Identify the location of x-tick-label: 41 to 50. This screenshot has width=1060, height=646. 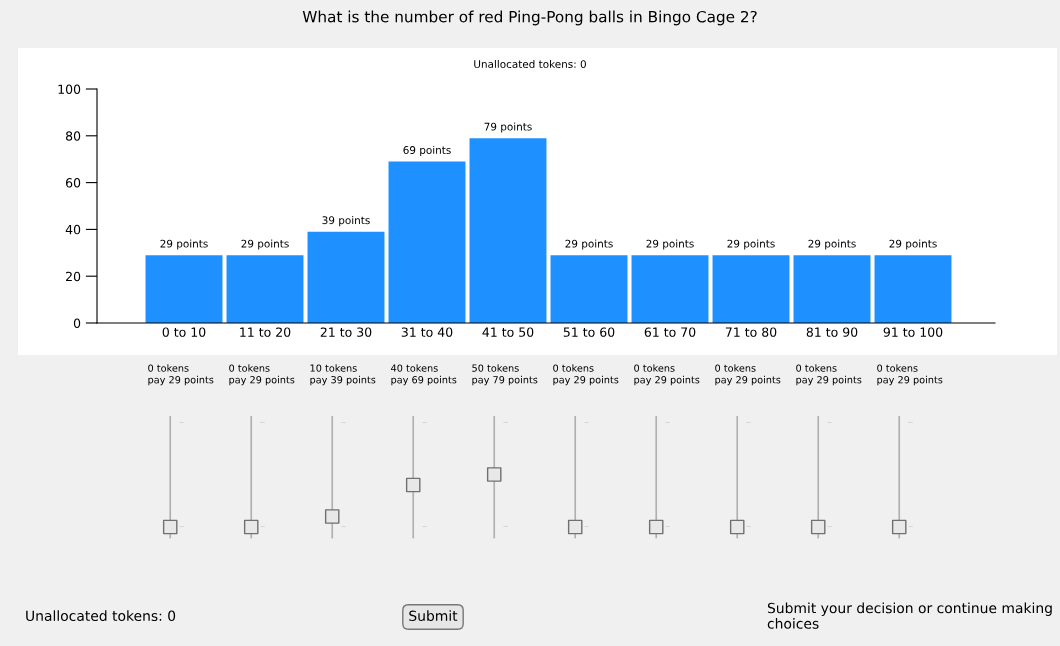
(508, 332).